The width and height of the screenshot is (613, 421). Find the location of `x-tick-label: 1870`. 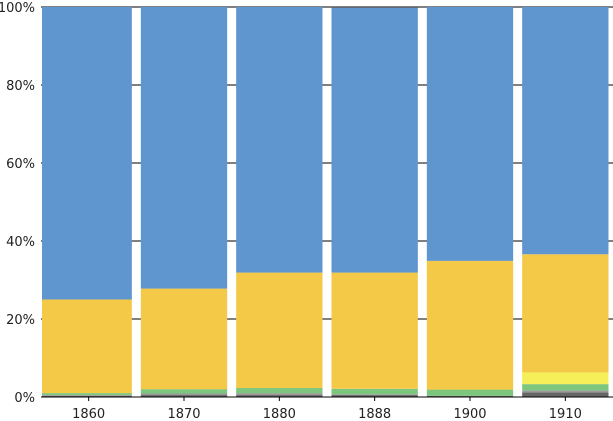

x-tick-label: 1870 is located at coordinates (183, 414).